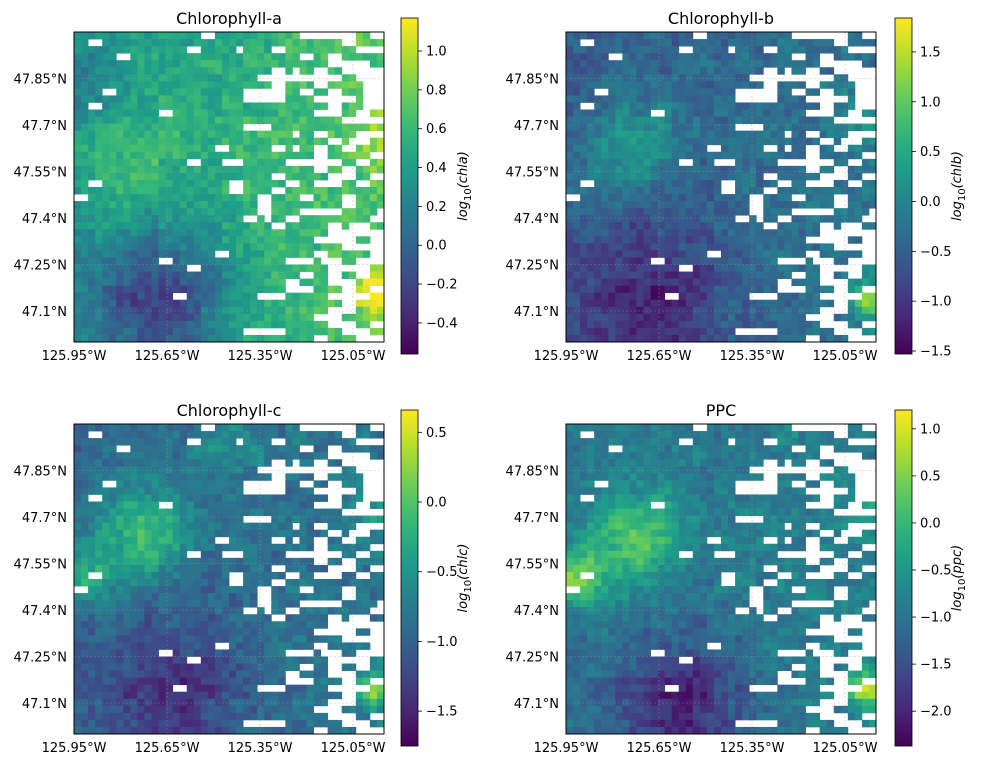  Describe the element at coordinates (752, 356) in the screenshot. I see `x-tick-label: 125.35°W` at that location.